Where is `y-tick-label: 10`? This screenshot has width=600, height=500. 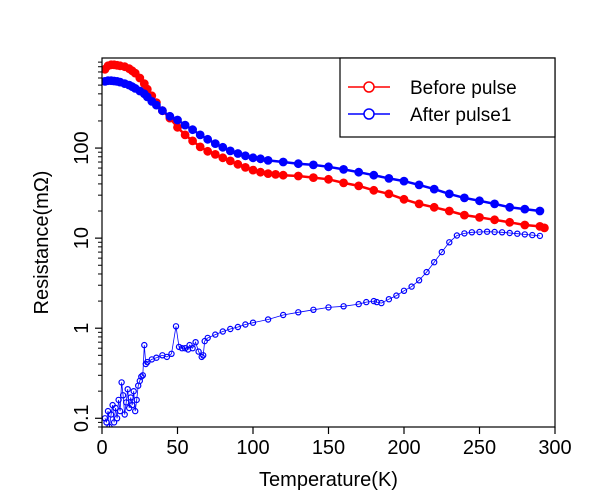
y-tick-label: 10 is located at coordinates (82, 238).